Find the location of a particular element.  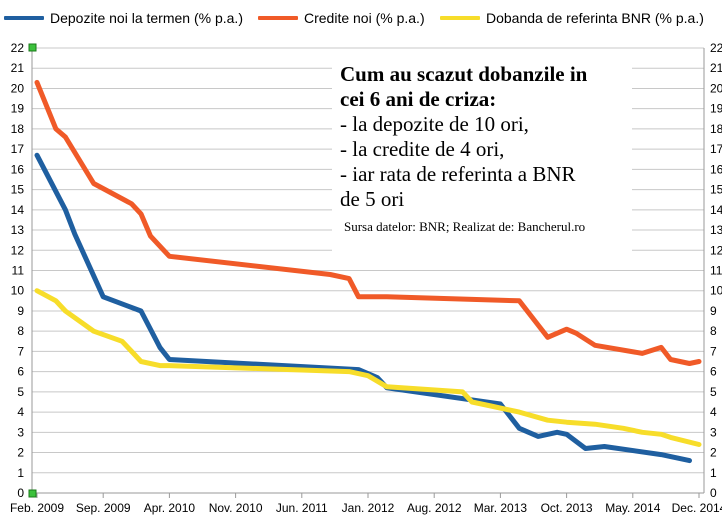

x-tick-label-3: Nov. 2010 is located at coordinates (236, 508).